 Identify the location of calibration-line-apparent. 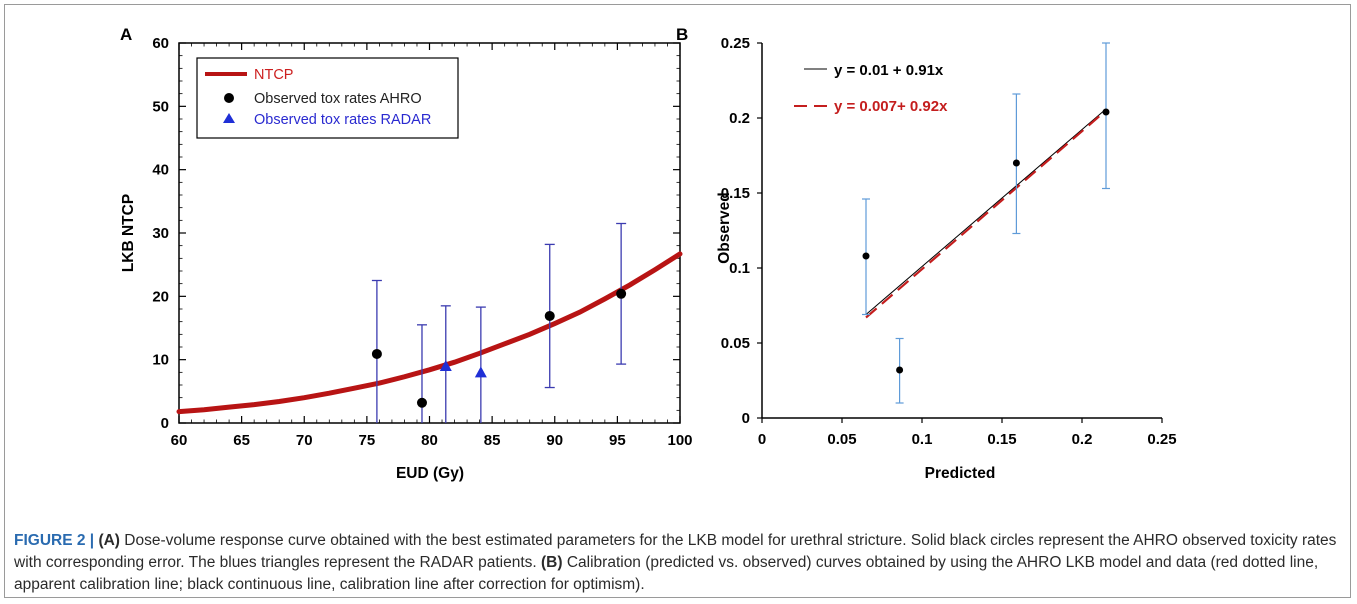
(986, 214).